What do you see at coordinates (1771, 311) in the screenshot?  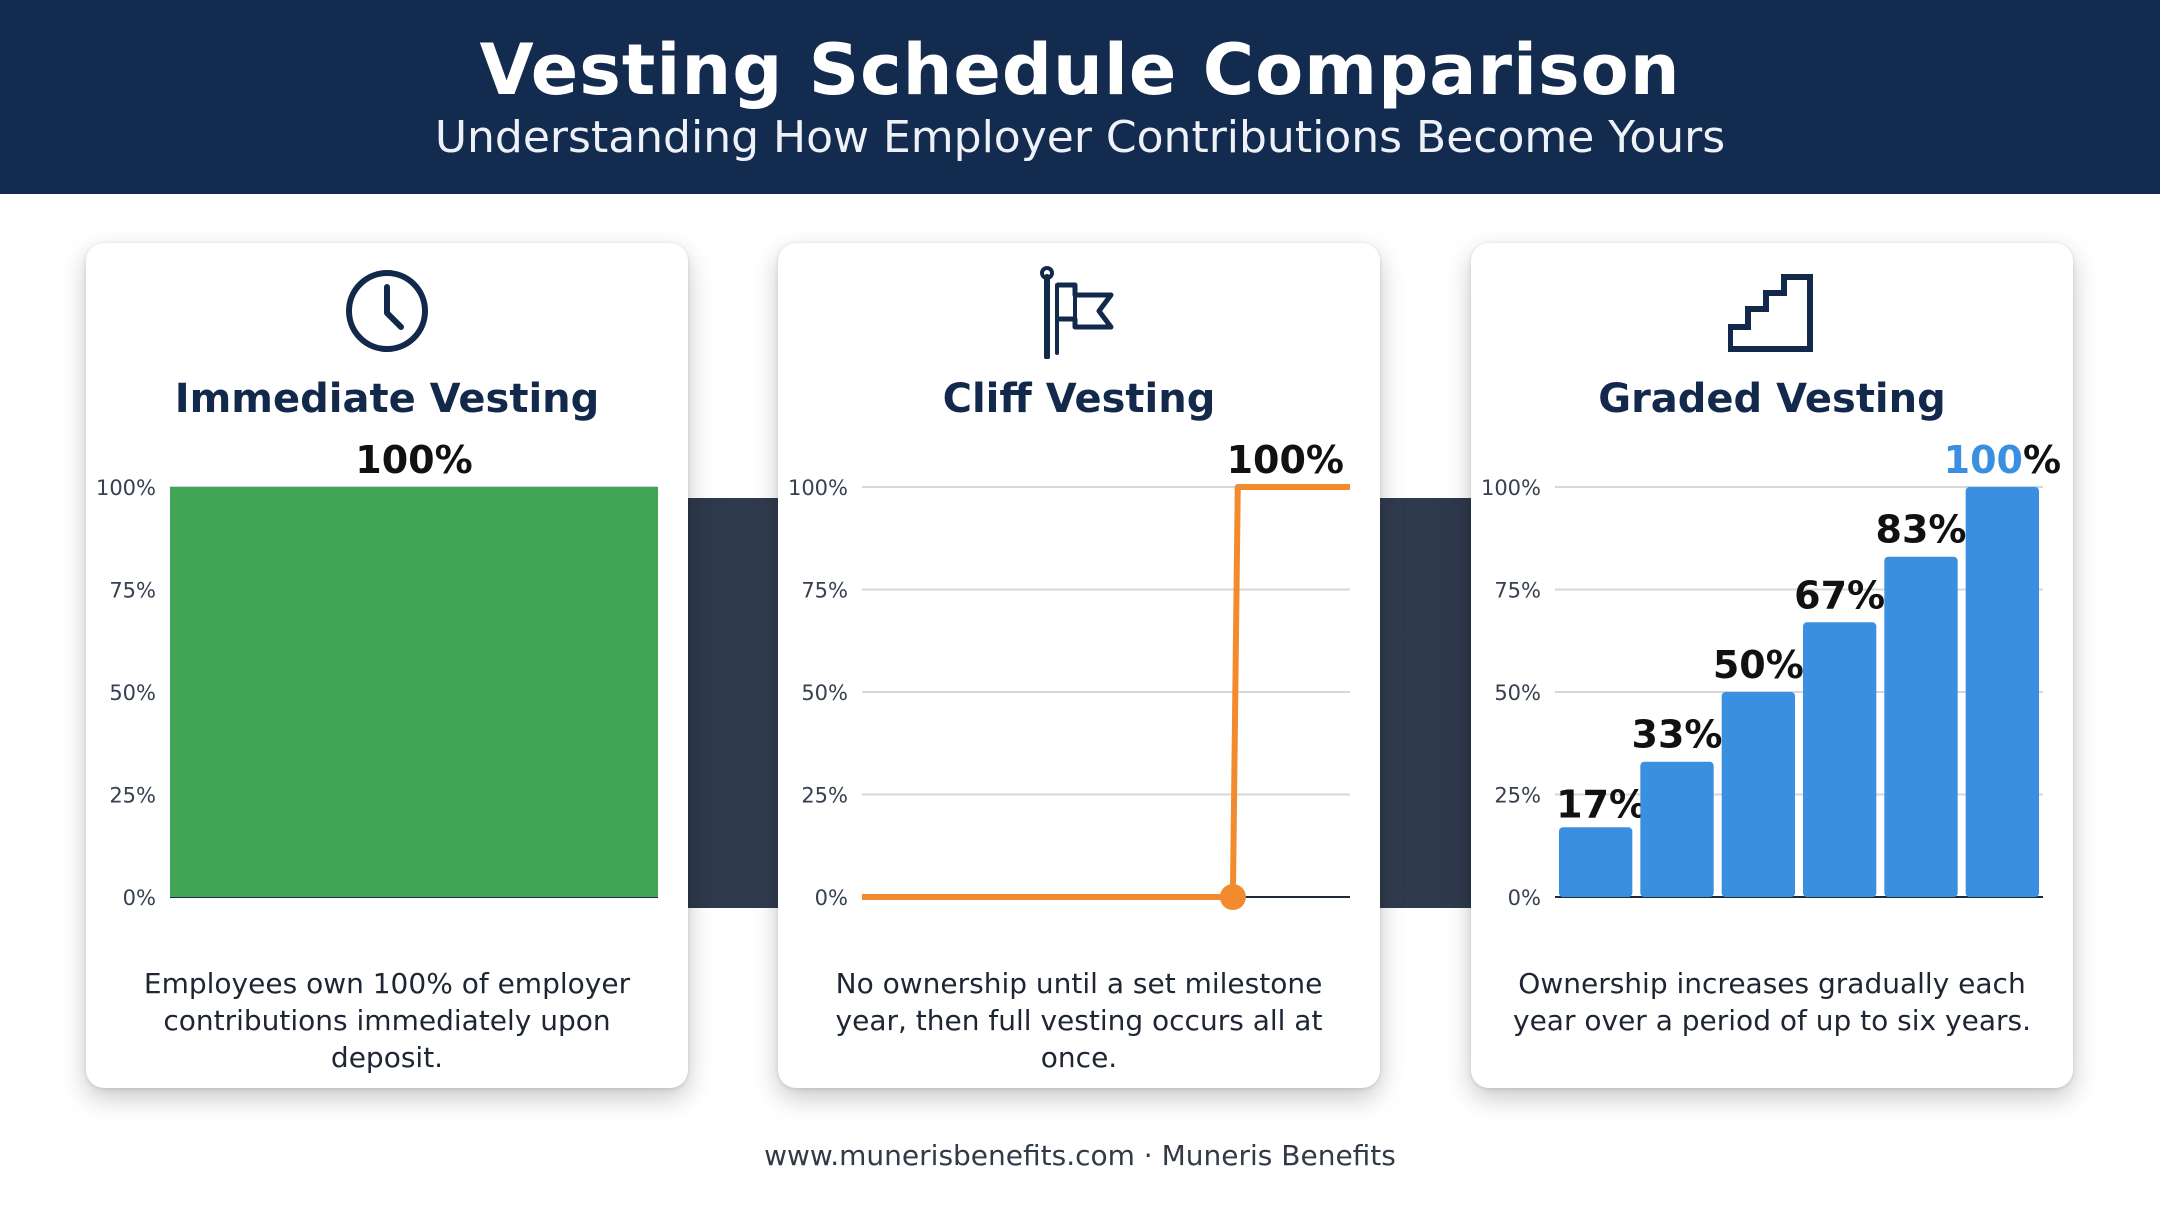 I see `stairs-icon` at bounding box center [1771, 311].